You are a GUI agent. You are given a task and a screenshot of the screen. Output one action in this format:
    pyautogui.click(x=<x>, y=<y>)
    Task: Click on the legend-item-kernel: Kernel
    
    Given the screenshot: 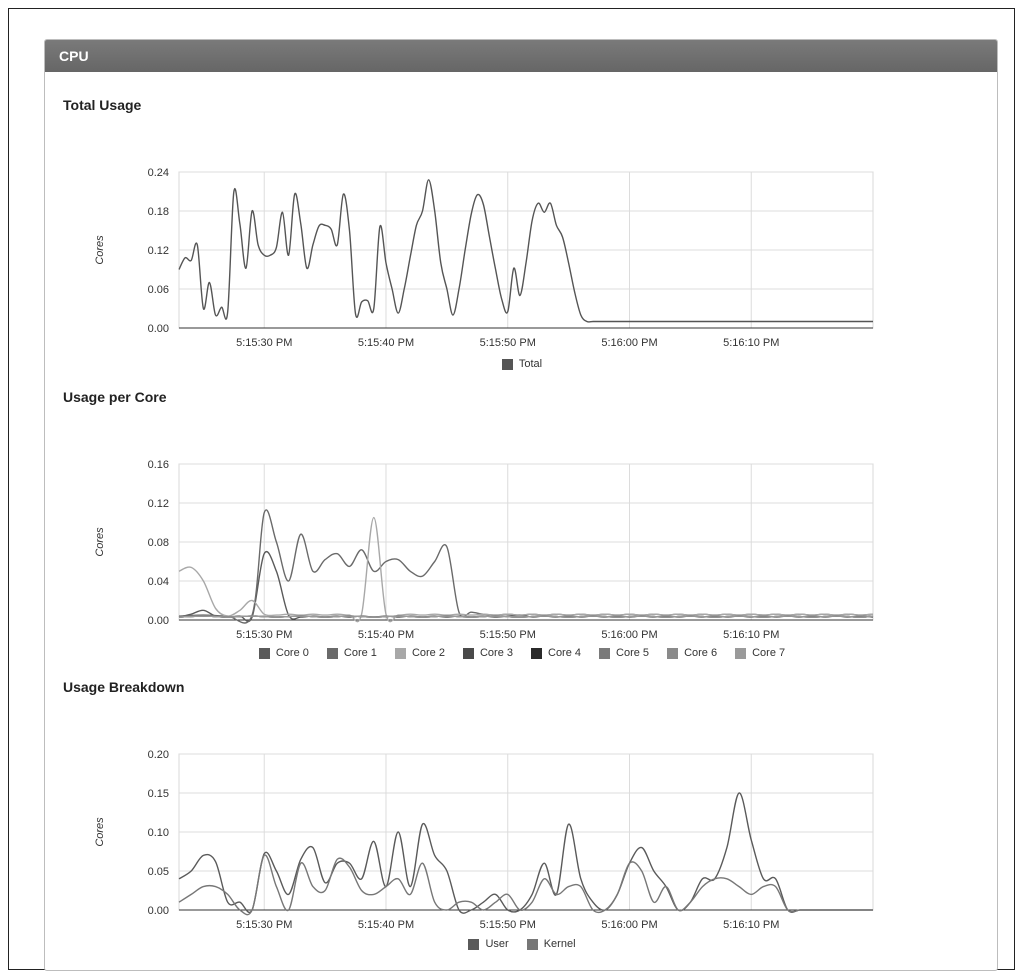 What is the action you would take?
    pyautogui.click(x=551, y=944)
    